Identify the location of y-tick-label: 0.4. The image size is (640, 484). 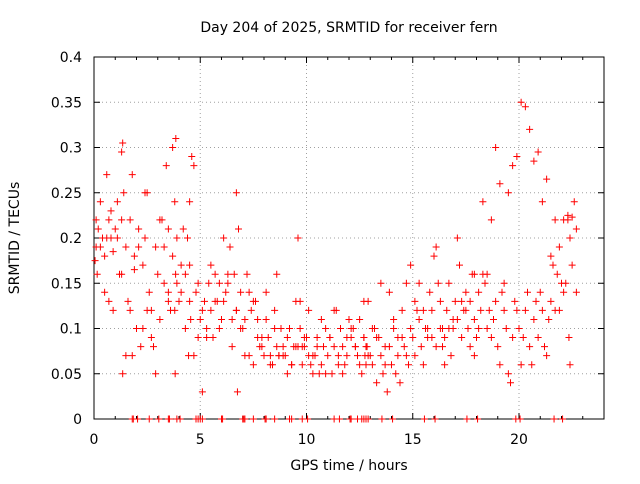
(71, 58).